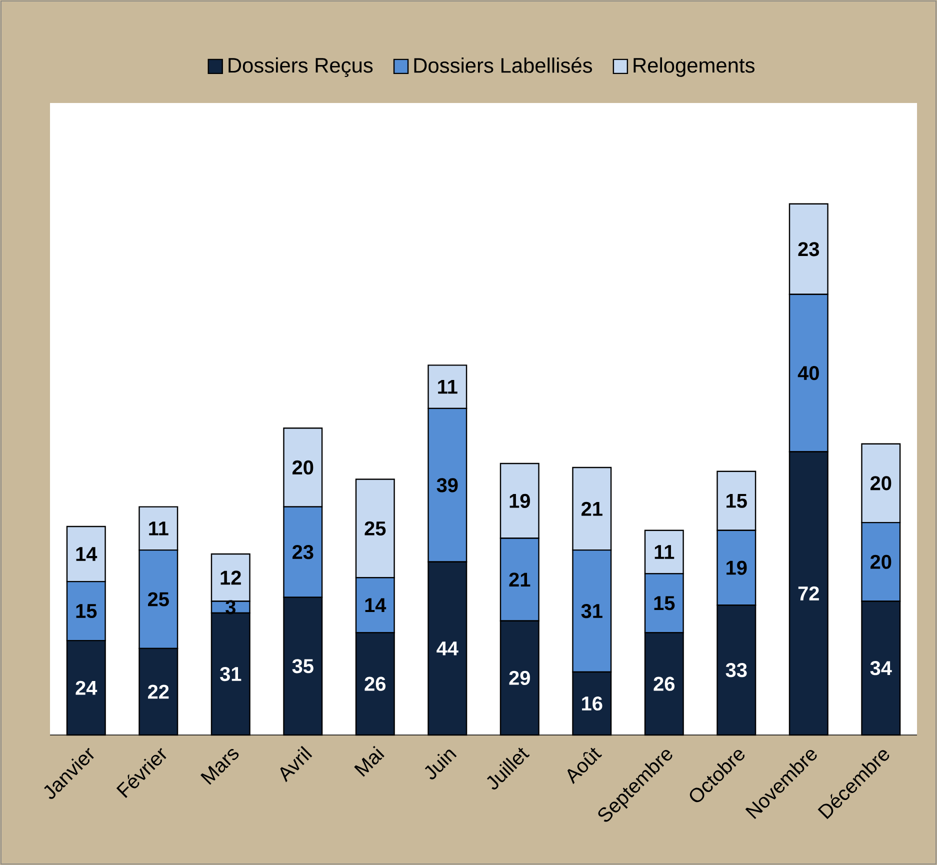  Describe the element at coordinates (808, 593) in the screenshot. I see `data-label: 72` at that location.